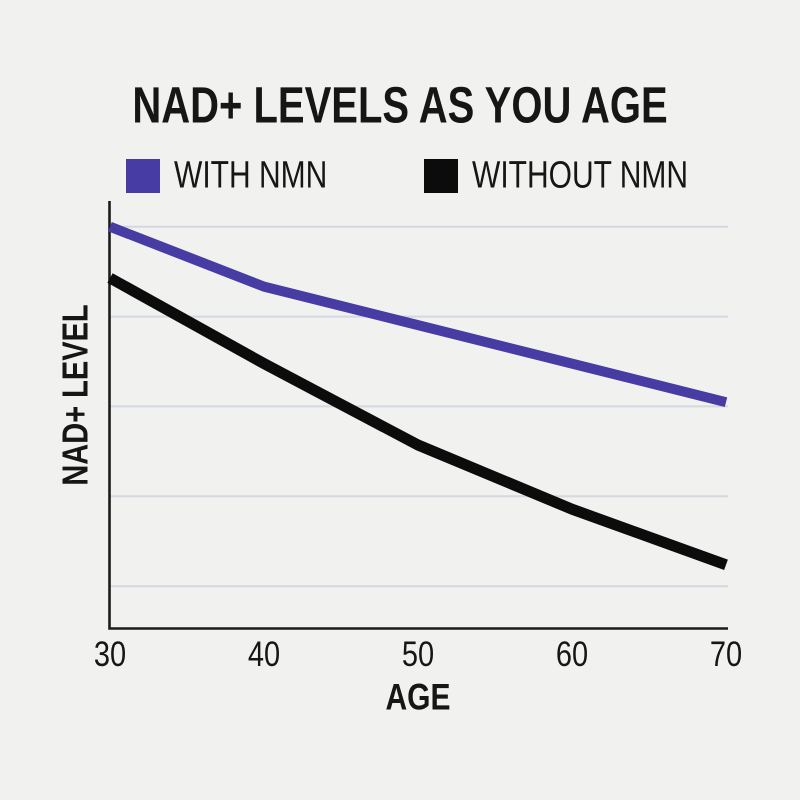 This screenshot has width=800, height=800. I want to click on x-tick-60: 60, so click(572, 655).